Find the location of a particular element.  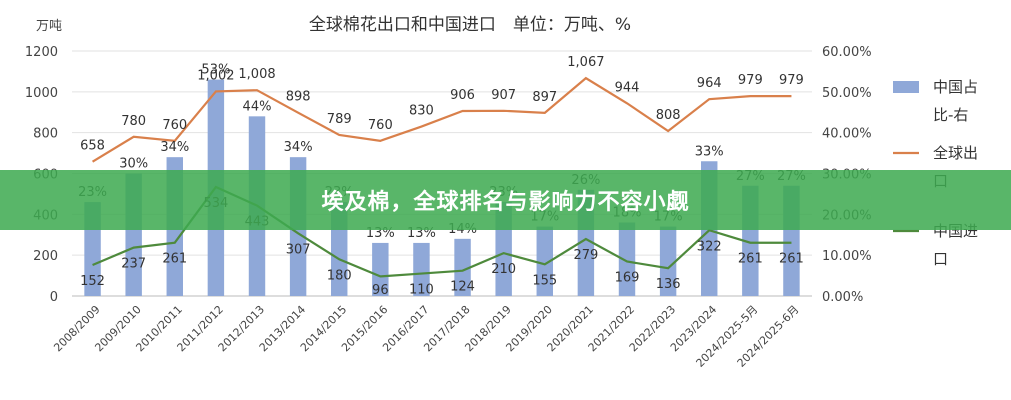

legend-label-line1: 中国占 is located at coordinates (955, 87).